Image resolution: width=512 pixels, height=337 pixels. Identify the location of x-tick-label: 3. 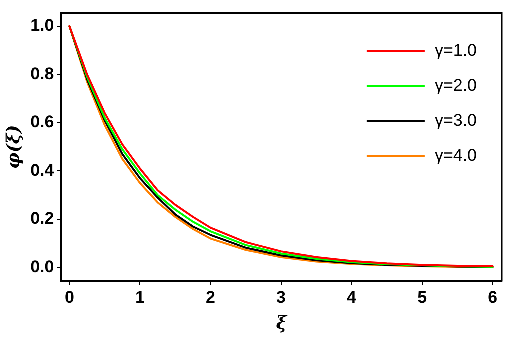
(281, 297).